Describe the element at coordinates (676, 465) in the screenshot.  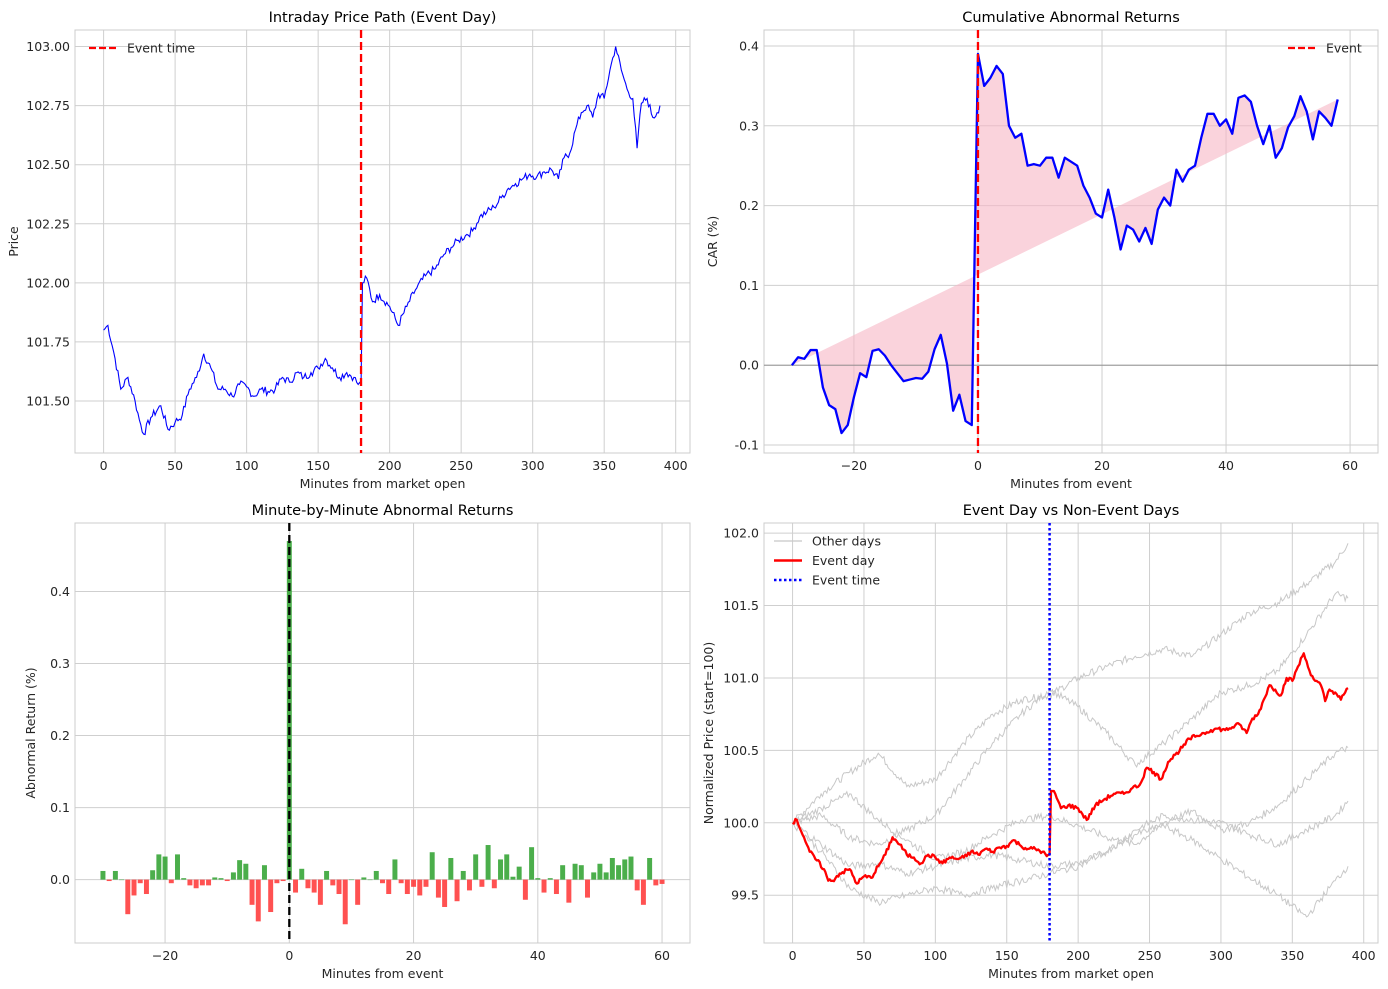
I see `price-x-tick-label: 400` at that location.